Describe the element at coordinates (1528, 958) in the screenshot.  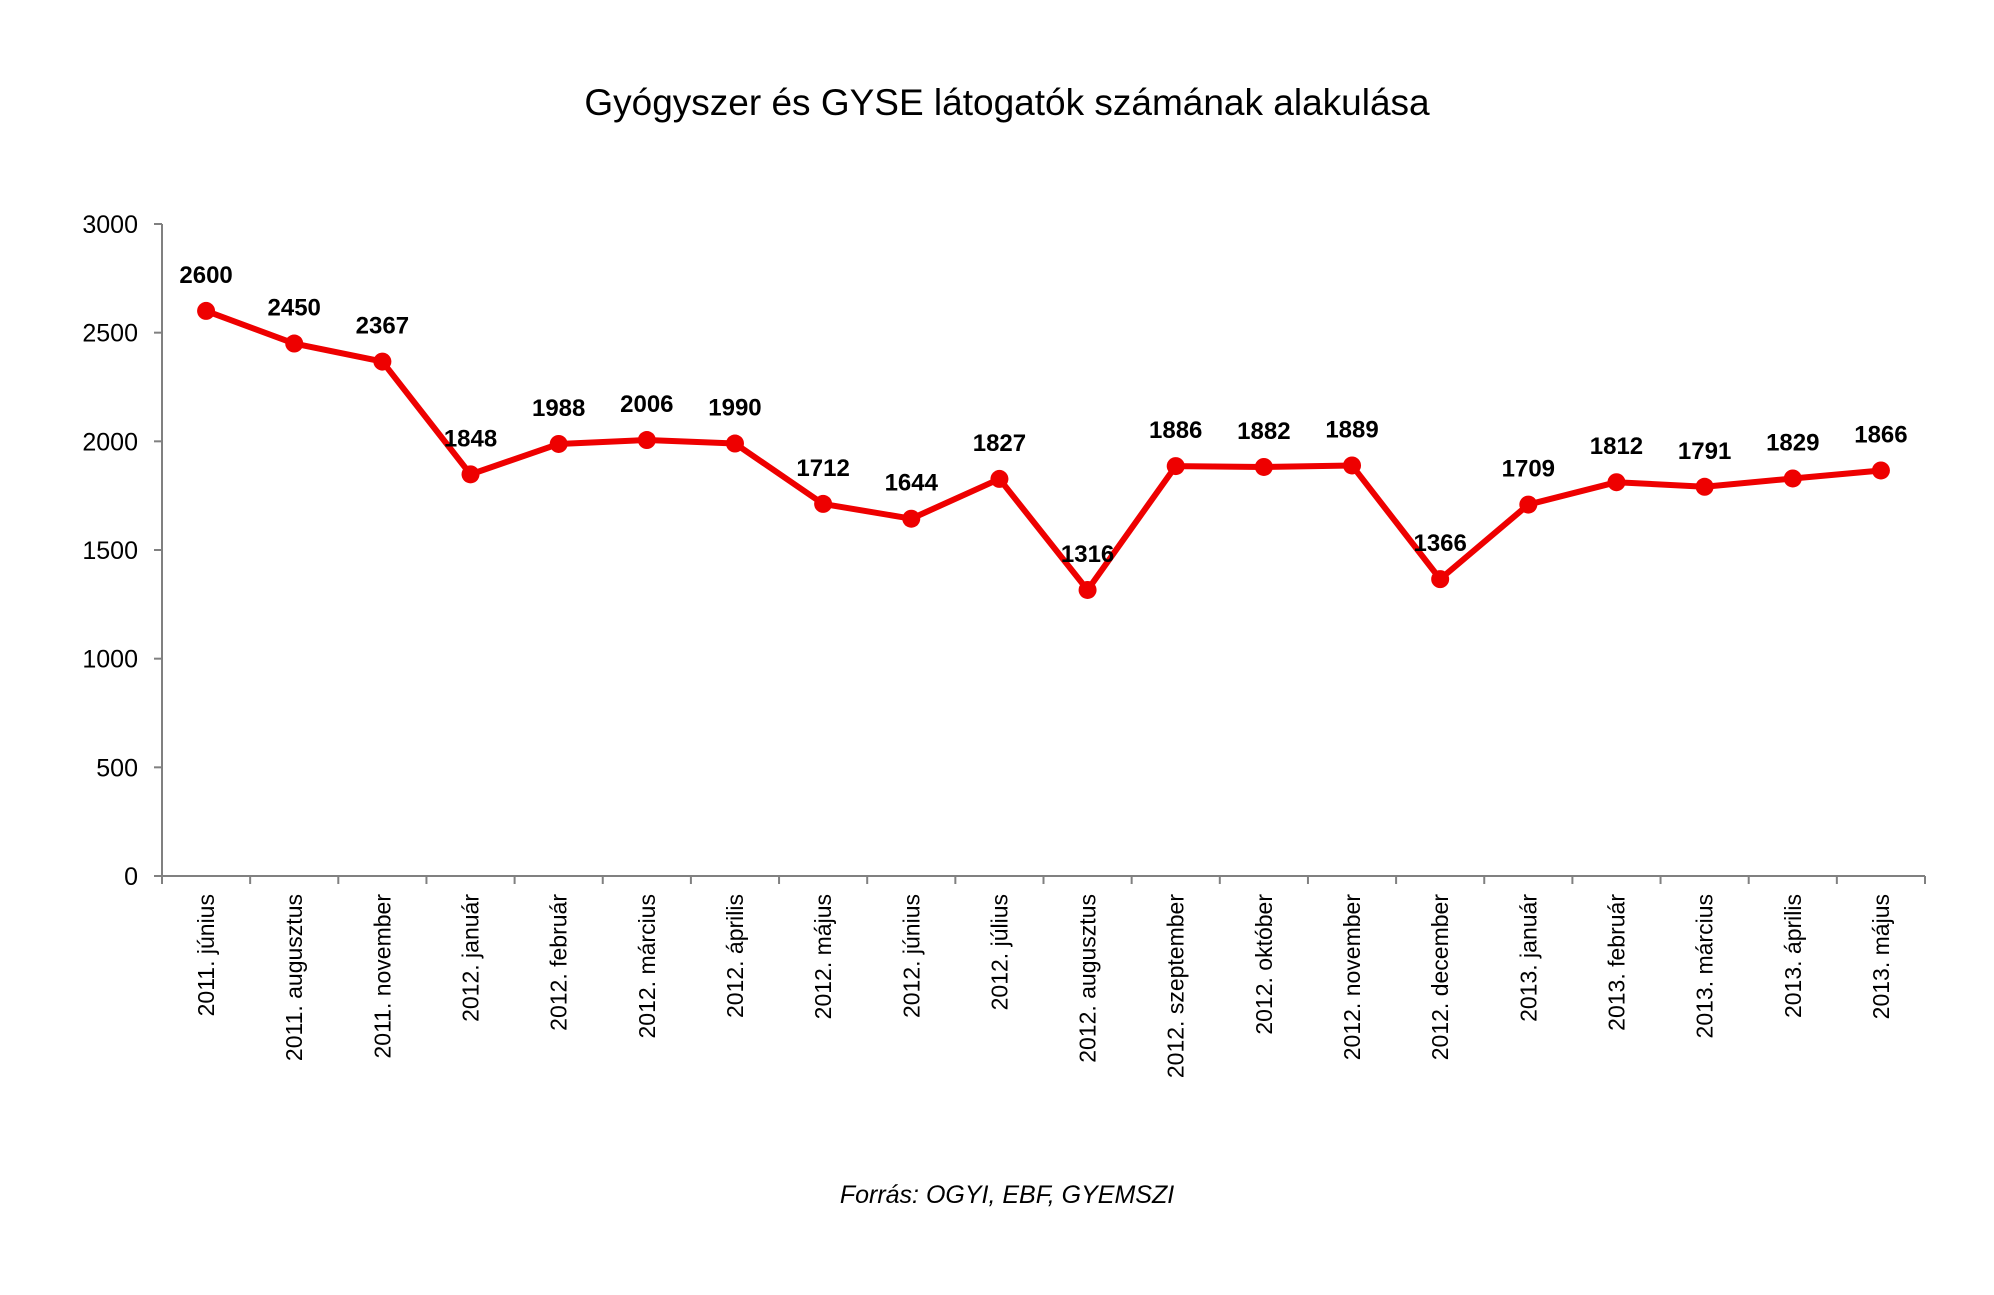
I see `x-tick-label: 2013. január` at that location.